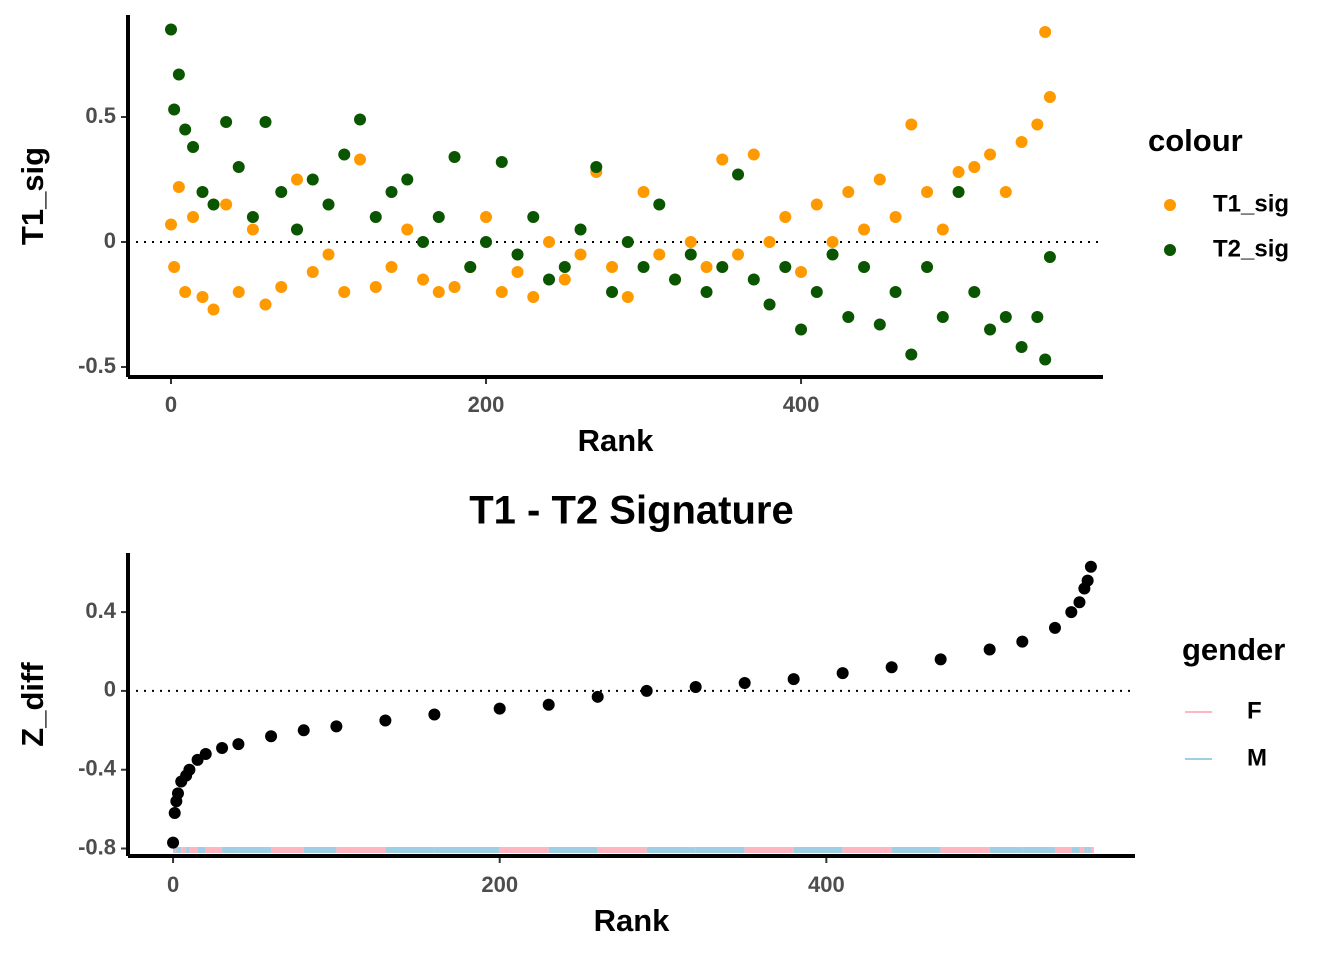  What do you see at coordinates (1257, 757) in the screenshot?
I see `legend-label: M` at bounding box center [1257, 757].